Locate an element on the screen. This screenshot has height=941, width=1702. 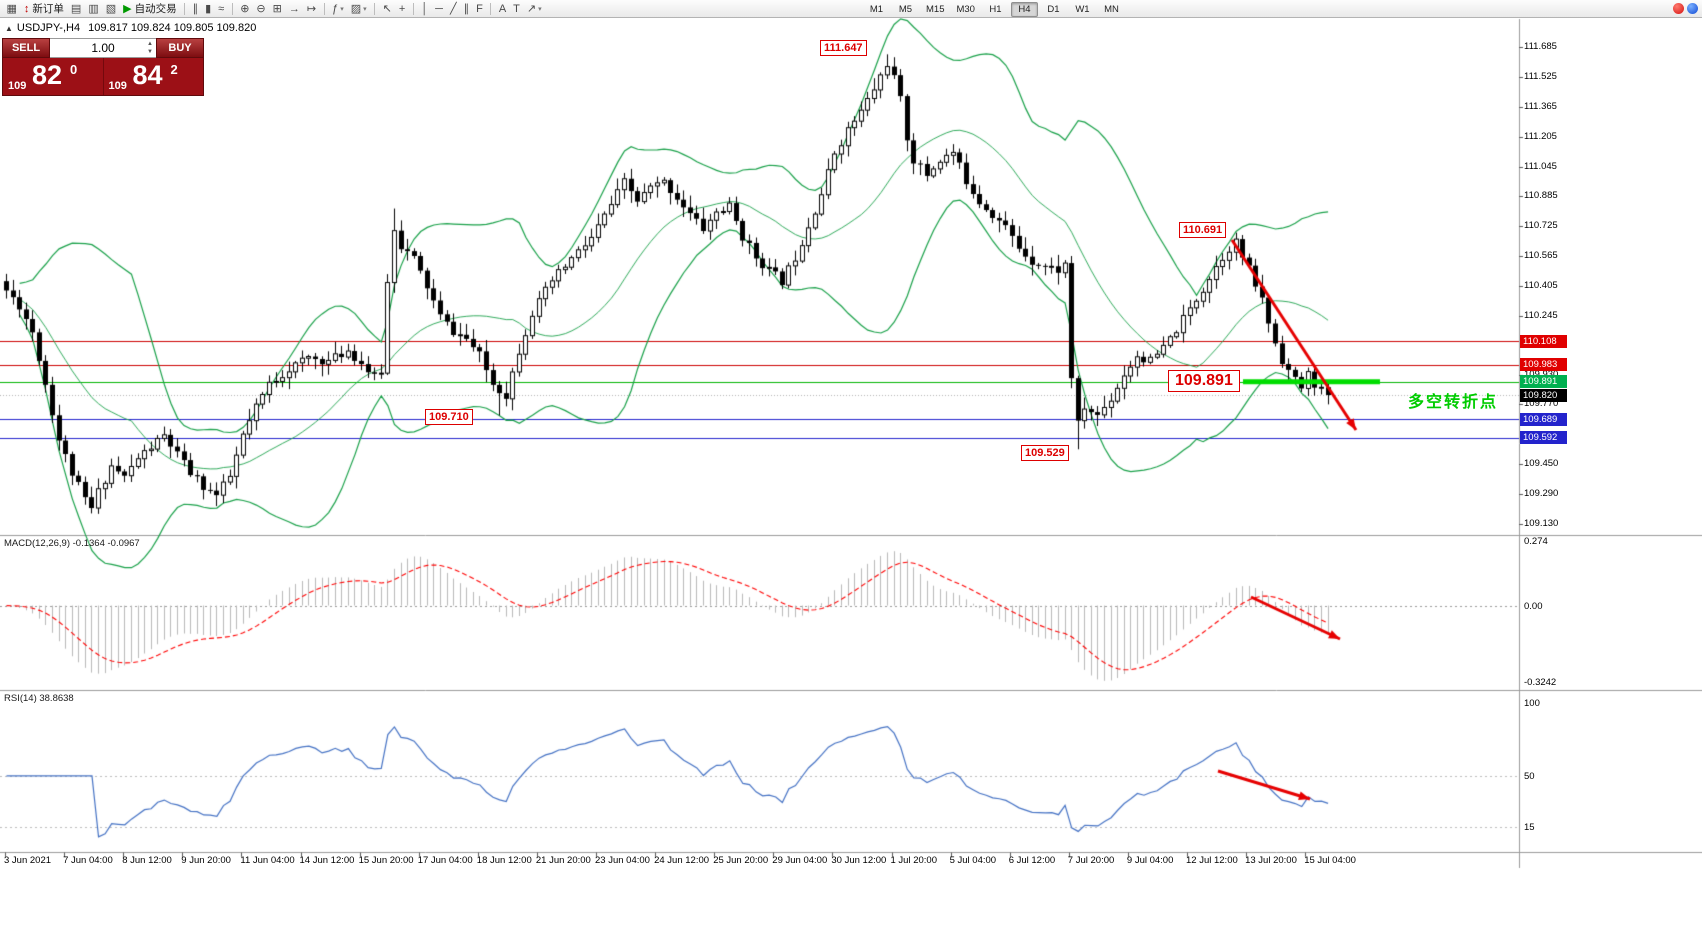
horizontal-line-icon: ─ is located at coordinates (439, 8).